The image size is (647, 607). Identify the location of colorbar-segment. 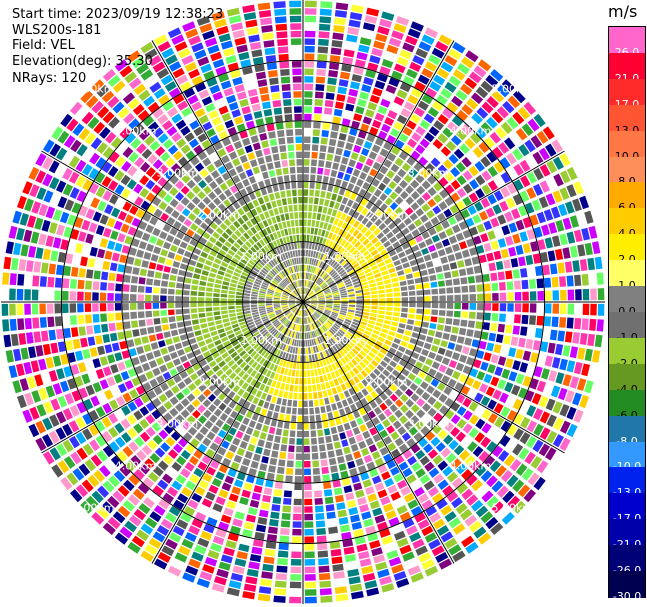
(627, 559).